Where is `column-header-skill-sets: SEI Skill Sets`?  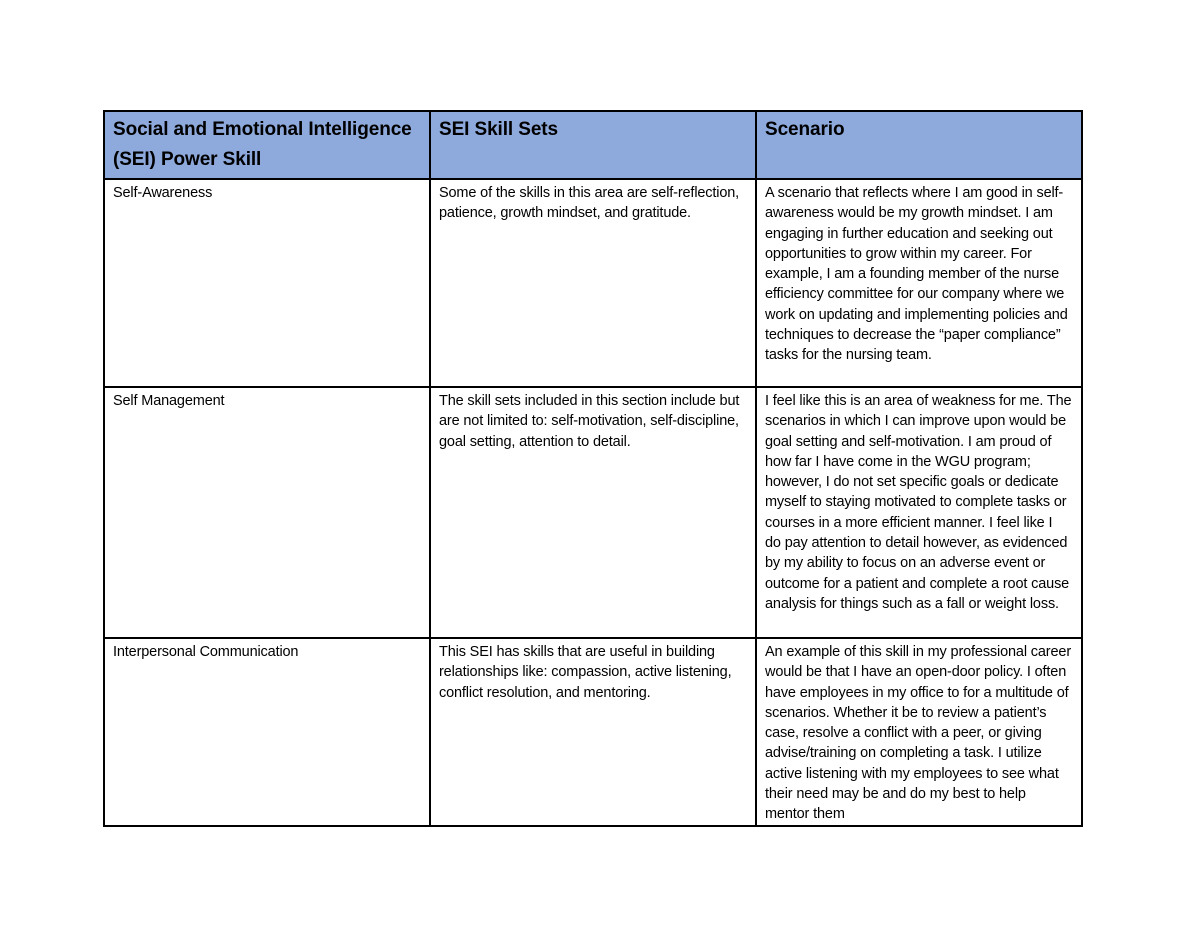 column-header-skill-sets: SEI Skill Sets is located at coordinates (593, 145).